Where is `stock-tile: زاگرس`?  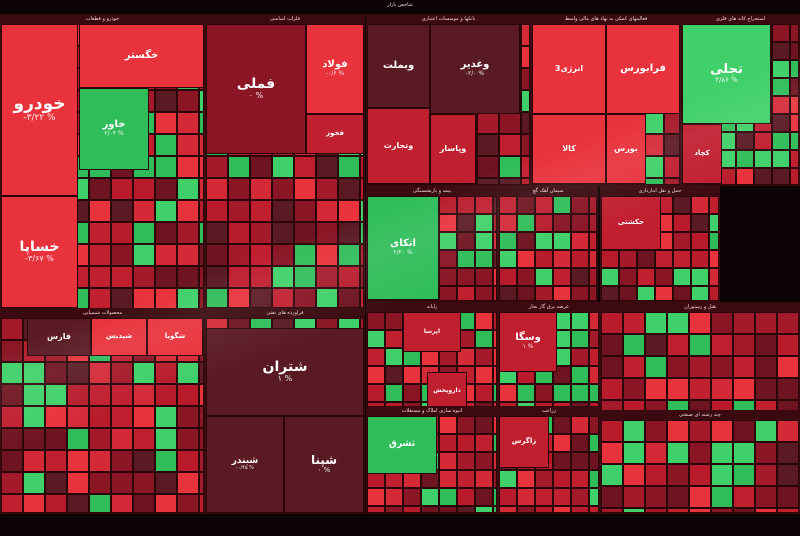 stock-tile: زاگرس is located at coordinates (524, 442).